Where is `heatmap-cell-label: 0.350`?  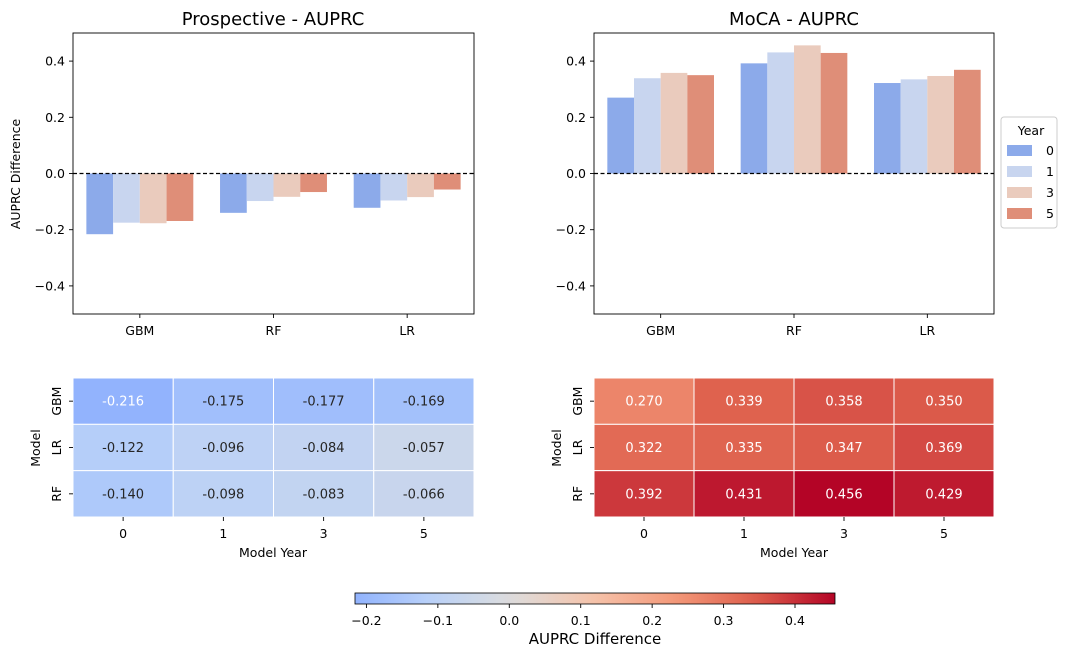
heatmap-cell-label: 0.350 is located at coordinates (943, 402).